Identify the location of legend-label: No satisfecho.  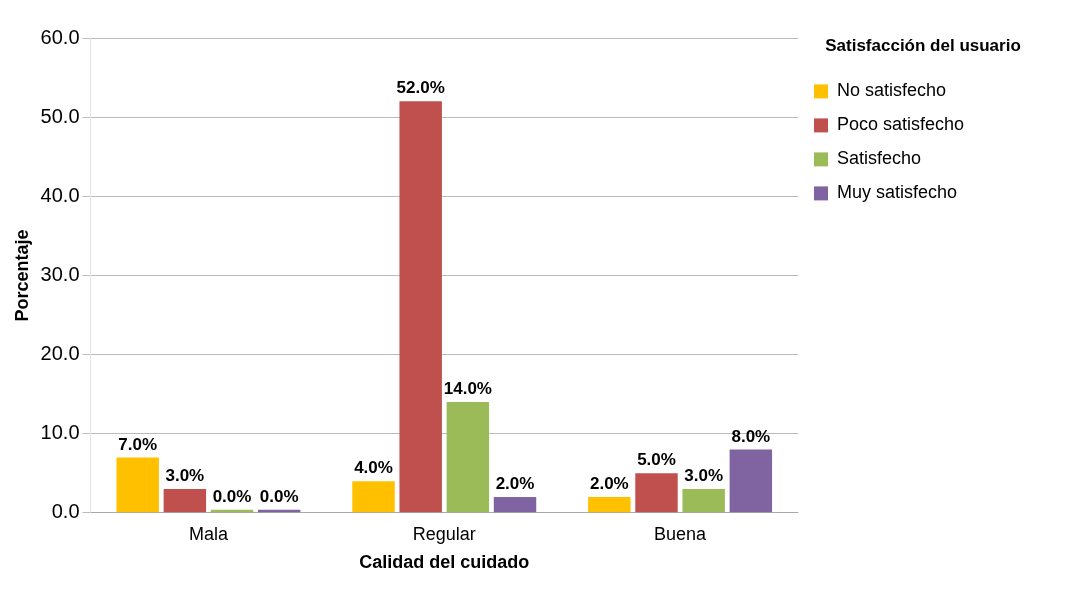
(892, 90).